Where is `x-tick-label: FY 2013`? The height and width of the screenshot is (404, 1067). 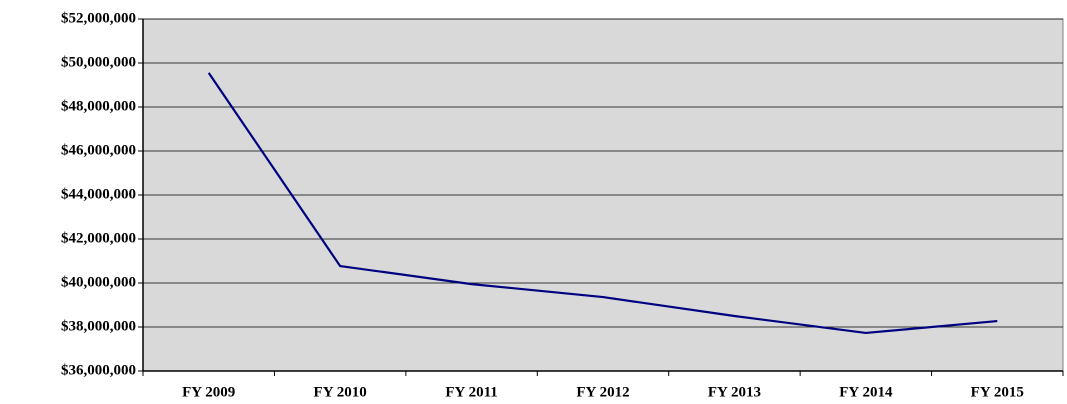
x-tick-label: FY 2013 is located at coordinates (734, 392).